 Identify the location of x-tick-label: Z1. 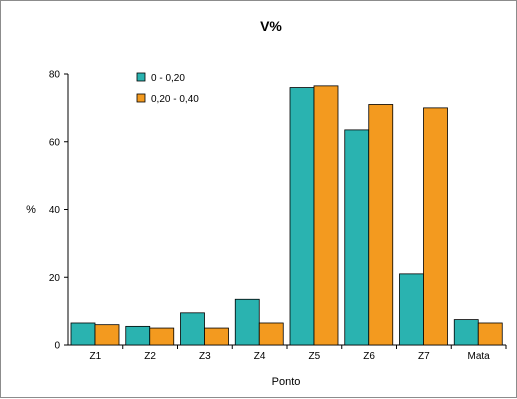
(96, 356).